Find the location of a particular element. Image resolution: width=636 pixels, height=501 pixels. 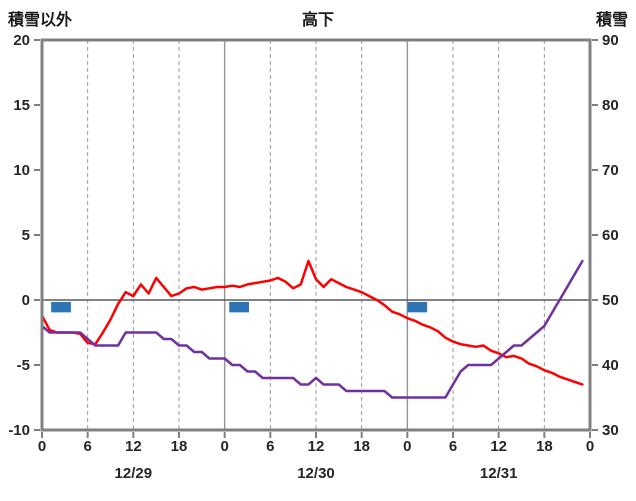

left-axis-tick-label: 0 is located at coordinates (26, 300).